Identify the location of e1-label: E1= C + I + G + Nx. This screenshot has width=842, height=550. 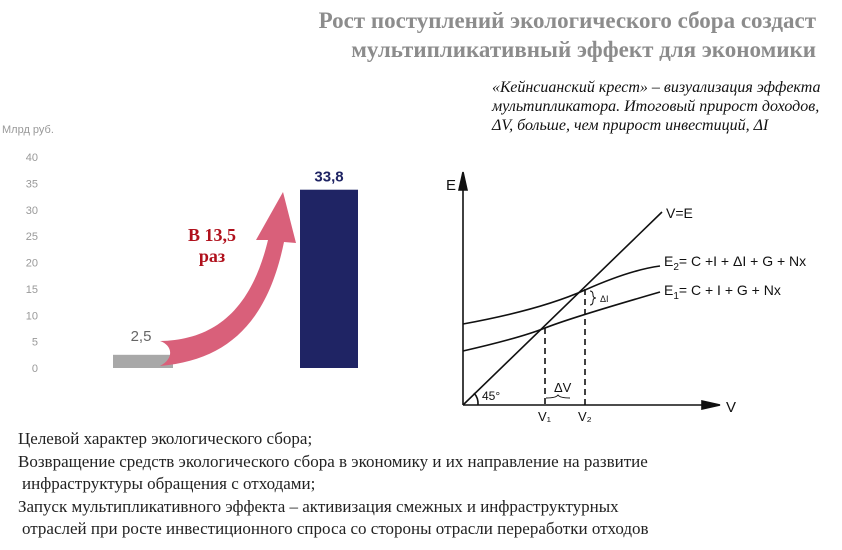
(722, 292).